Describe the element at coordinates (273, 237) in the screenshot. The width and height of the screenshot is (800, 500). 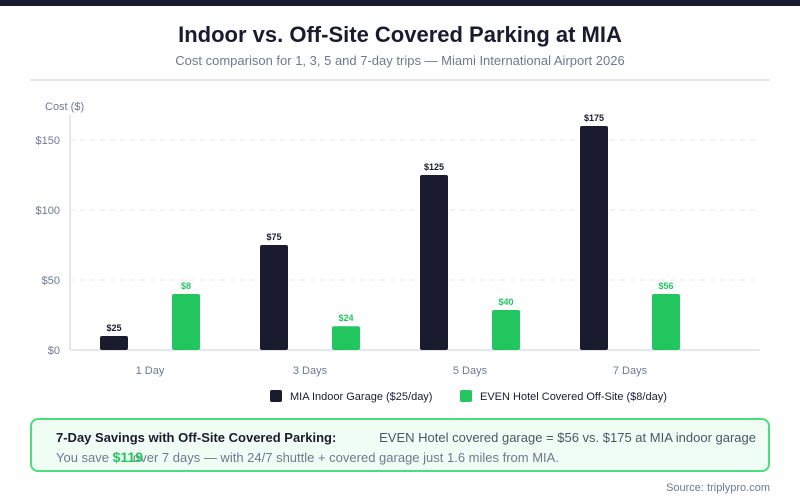
I see `bar-value-label: $75` at that location.